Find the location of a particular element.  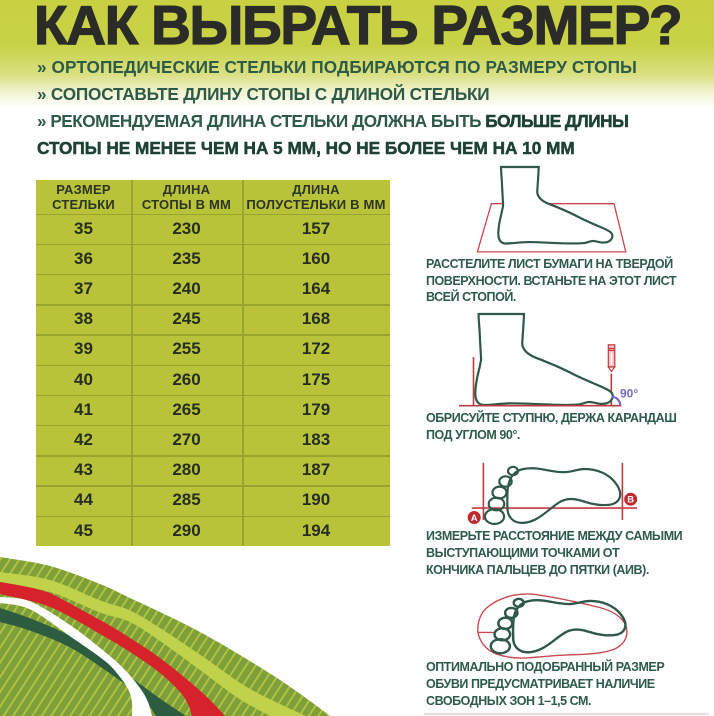

svg-text: 90° is located at coordinates (629, 393).